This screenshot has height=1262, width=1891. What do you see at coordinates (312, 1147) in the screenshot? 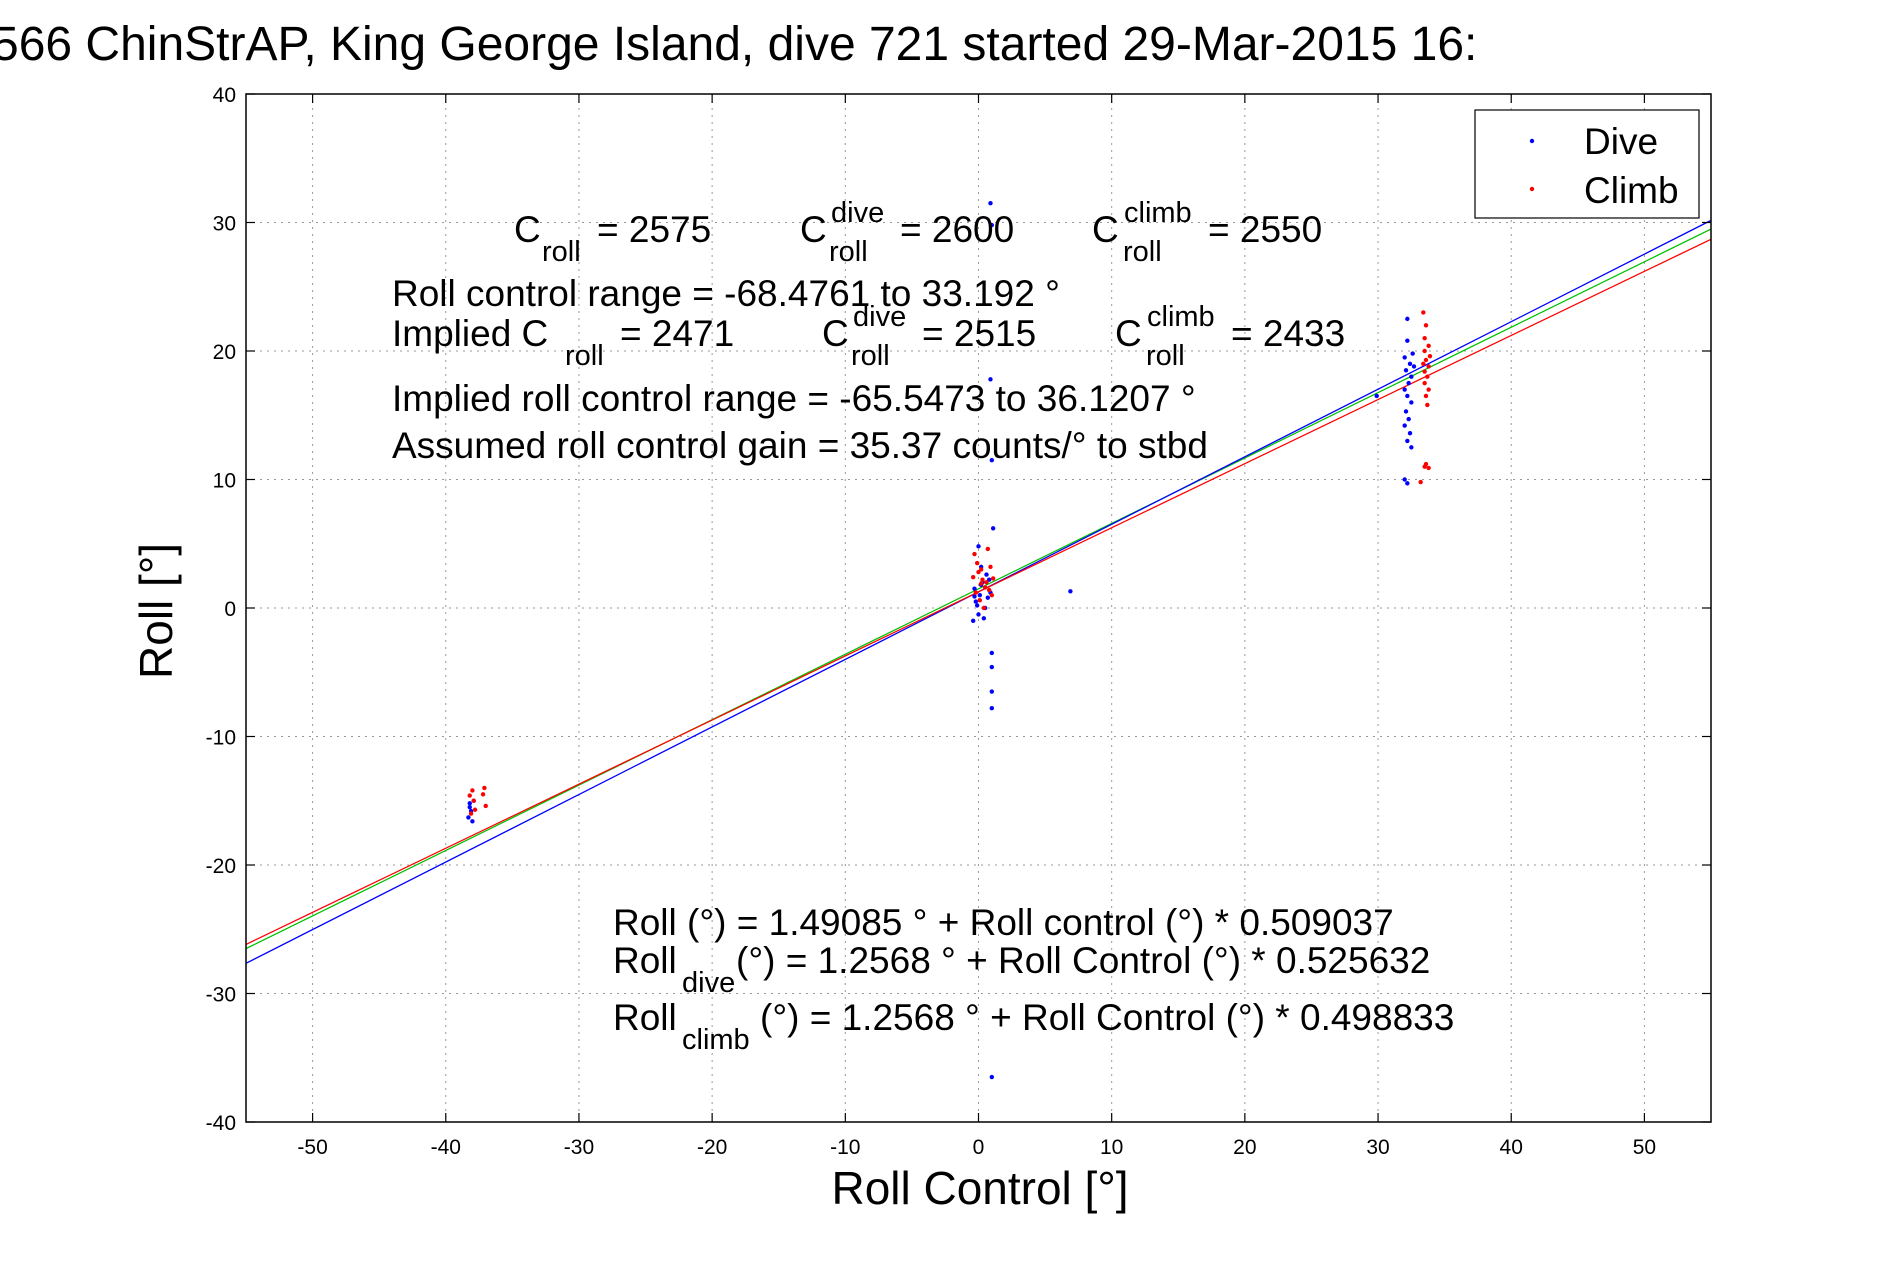
I see `x-tick-label: -50` at bounding box center [312, 1147].